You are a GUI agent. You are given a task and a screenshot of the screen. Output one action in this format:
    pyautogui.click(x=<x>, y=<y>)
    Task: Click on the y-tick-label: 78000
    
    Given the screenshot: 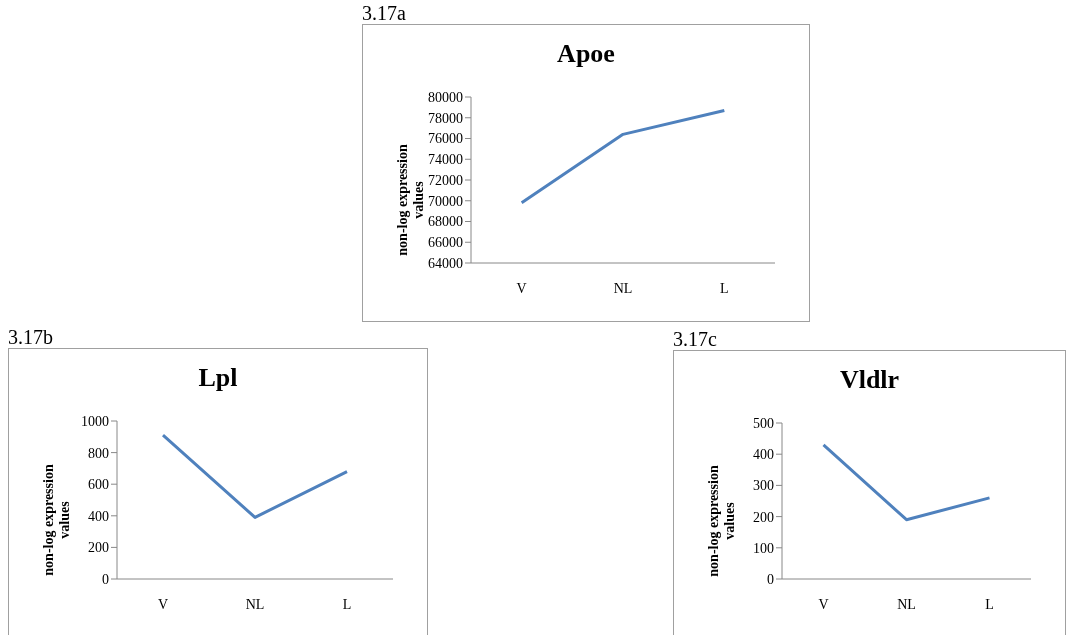 What is the action you would take?
    pyautogui.click(x=445, y=118)
    